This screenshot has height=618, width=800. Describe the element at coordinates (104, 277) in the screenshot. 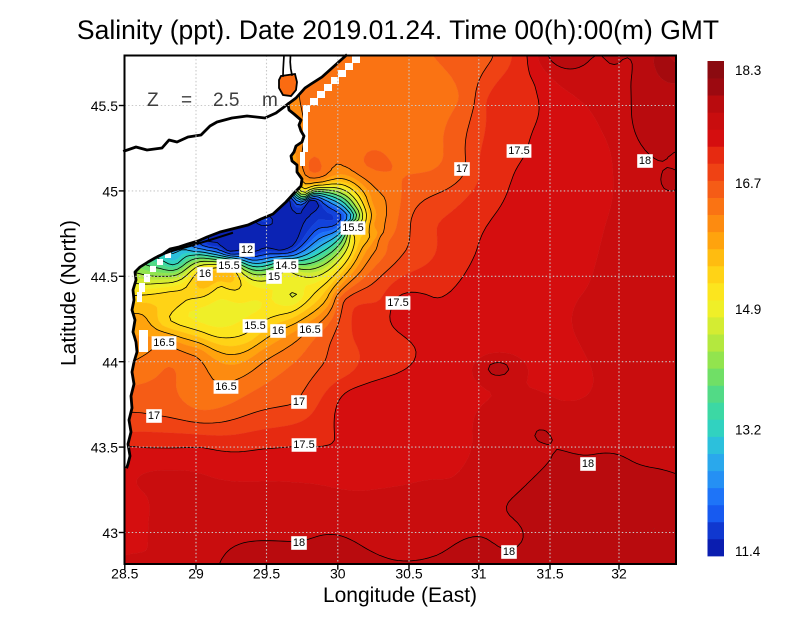

I see `svg-text: 44.5` at that location.